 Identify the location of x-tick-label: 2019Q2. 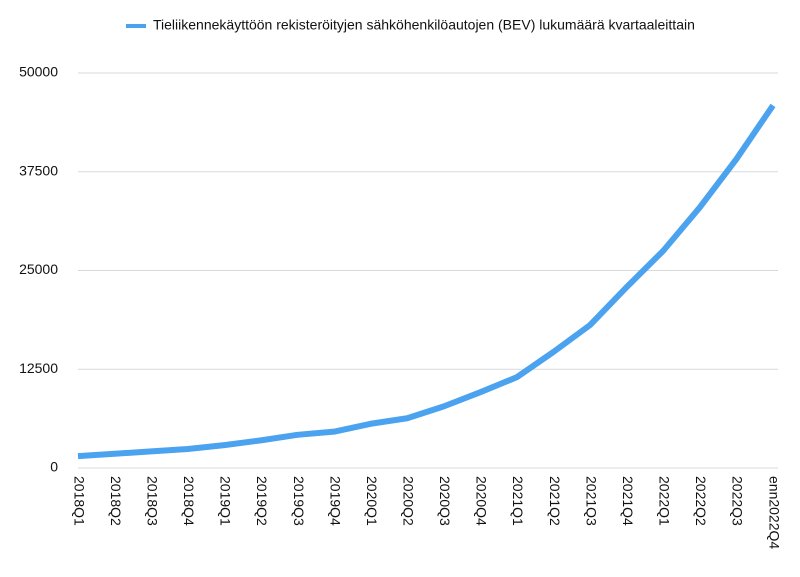
(262, 501).